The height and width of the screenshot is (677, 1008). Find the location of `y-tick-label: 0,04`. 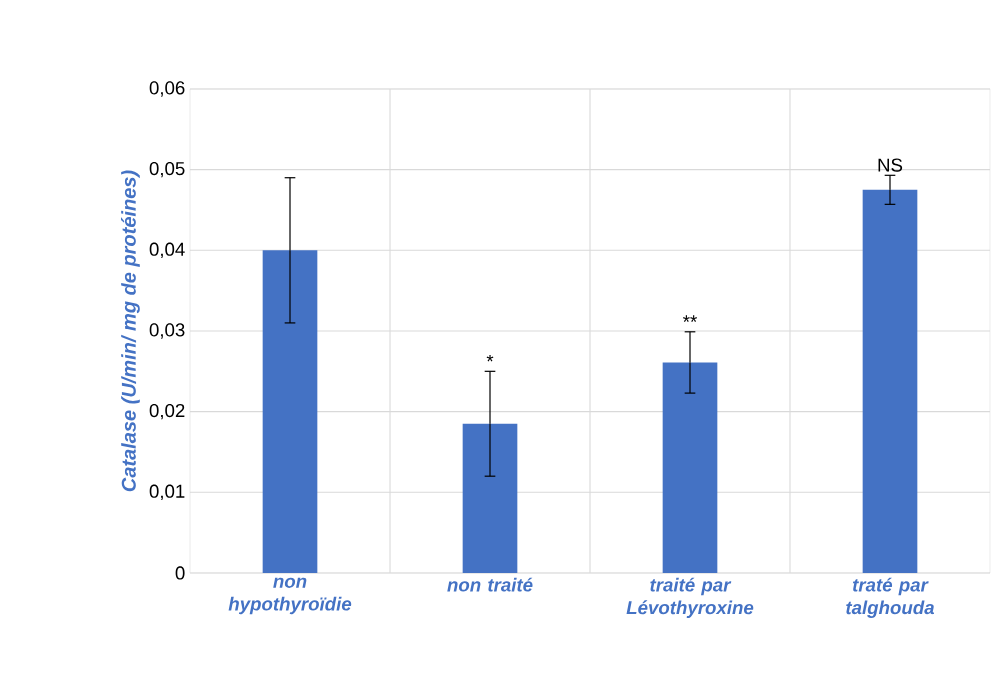

y-tick-label: 0,04 is located at coordinates (167, 250).